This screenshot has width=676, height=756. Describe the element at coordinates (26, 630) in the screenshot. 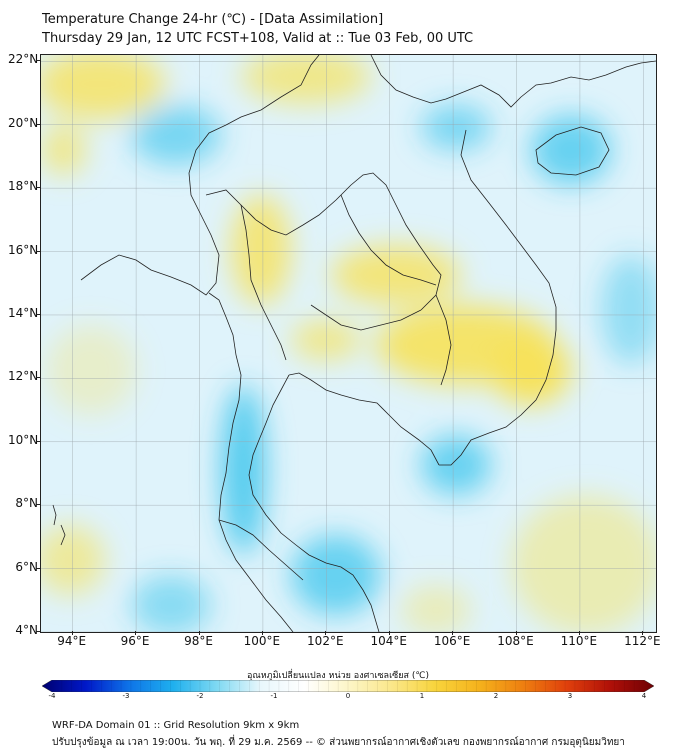

I see `lat-tick-label: 4°N` at that location.